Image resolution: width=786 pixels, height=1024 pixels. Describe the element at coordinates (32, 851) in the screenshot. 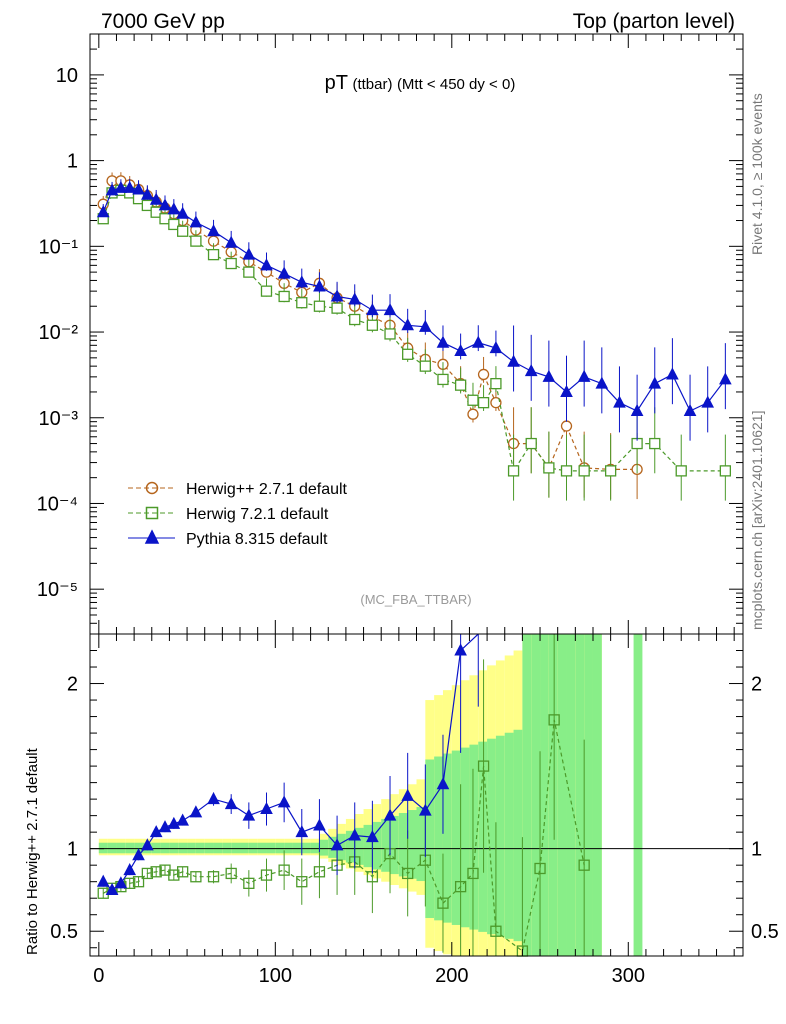

I see `ratio-ylabel: Ratio to Herwig++ 2.7.1 default` at that location.